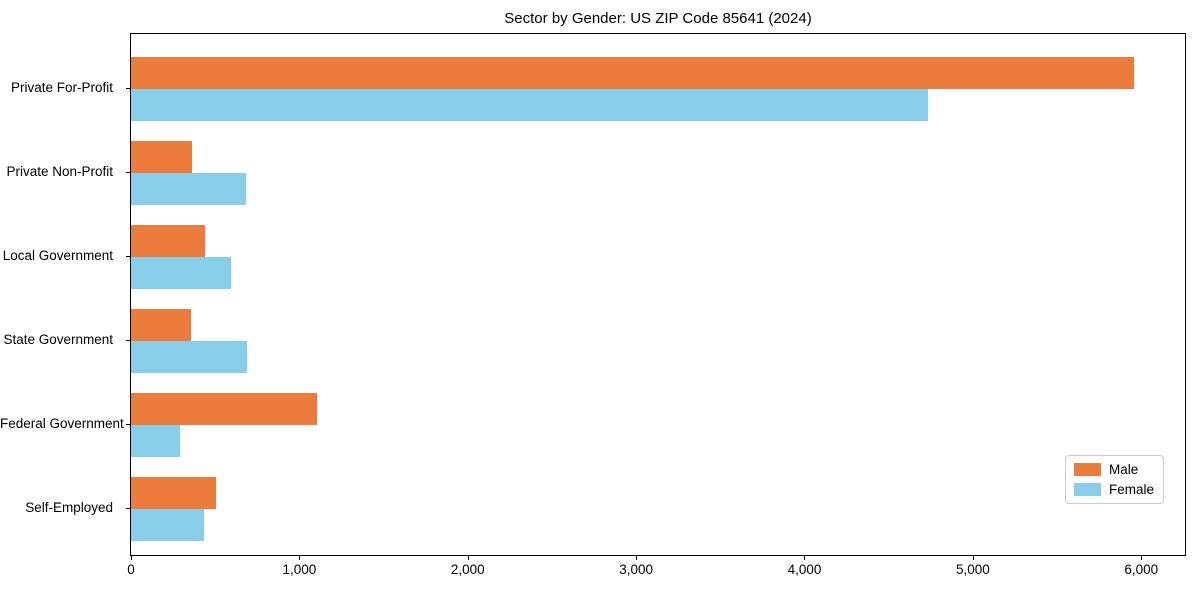 The image size is (1200, 600). What do you see at coordinates (1087, 489) in the screenshot?
I see `legend-swatch-female` at bounding box center [1087, 489].